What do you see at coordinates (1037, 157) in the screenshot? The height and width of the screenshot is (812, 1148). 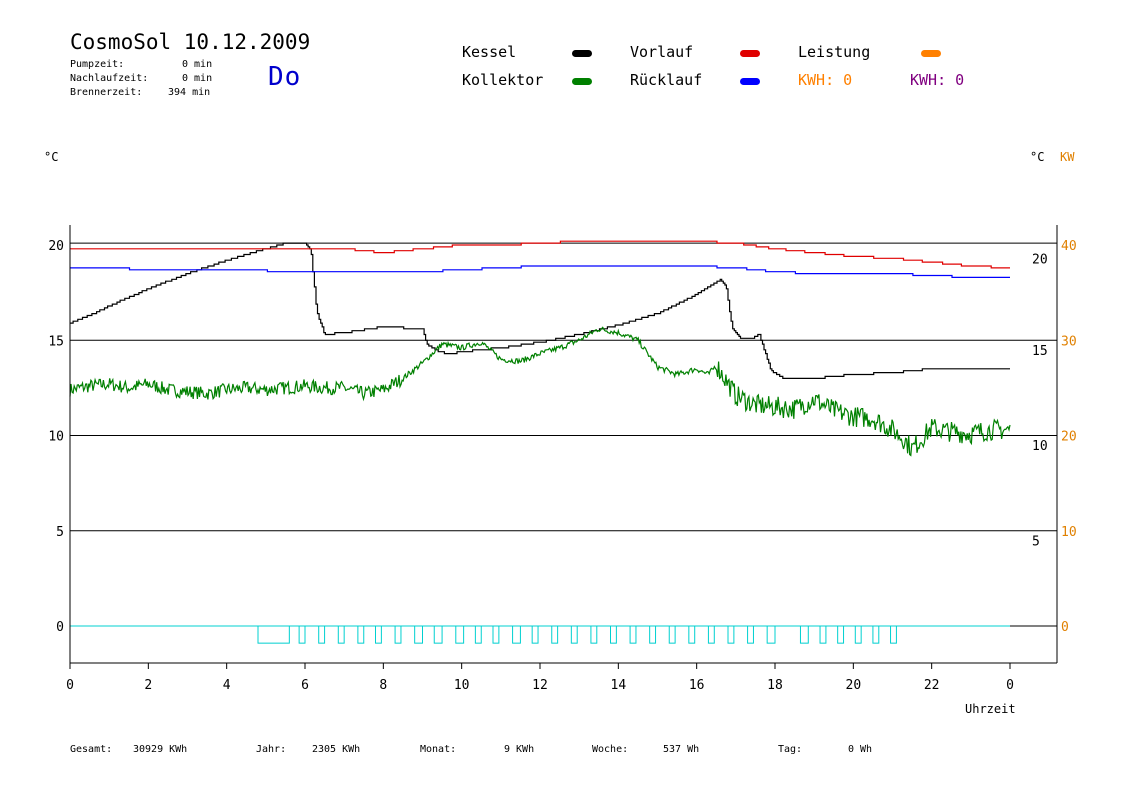 I see `right-axis-unit-celsius: °C` at bounding box center [1037, 157].